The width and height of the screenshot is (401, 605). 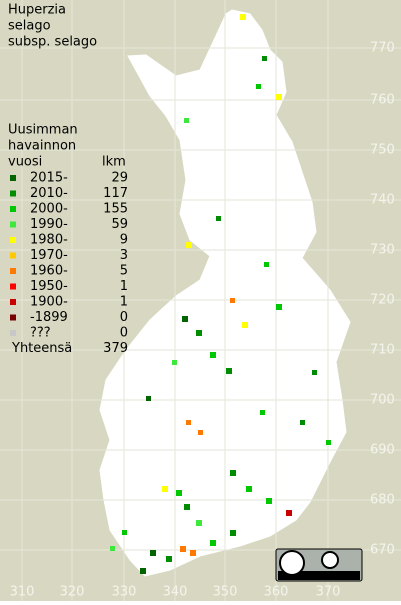 What do you see at coordinates (49, 255) in the screenshot?
I see `legend-label: 1970-` at bounding box center [49, 255].